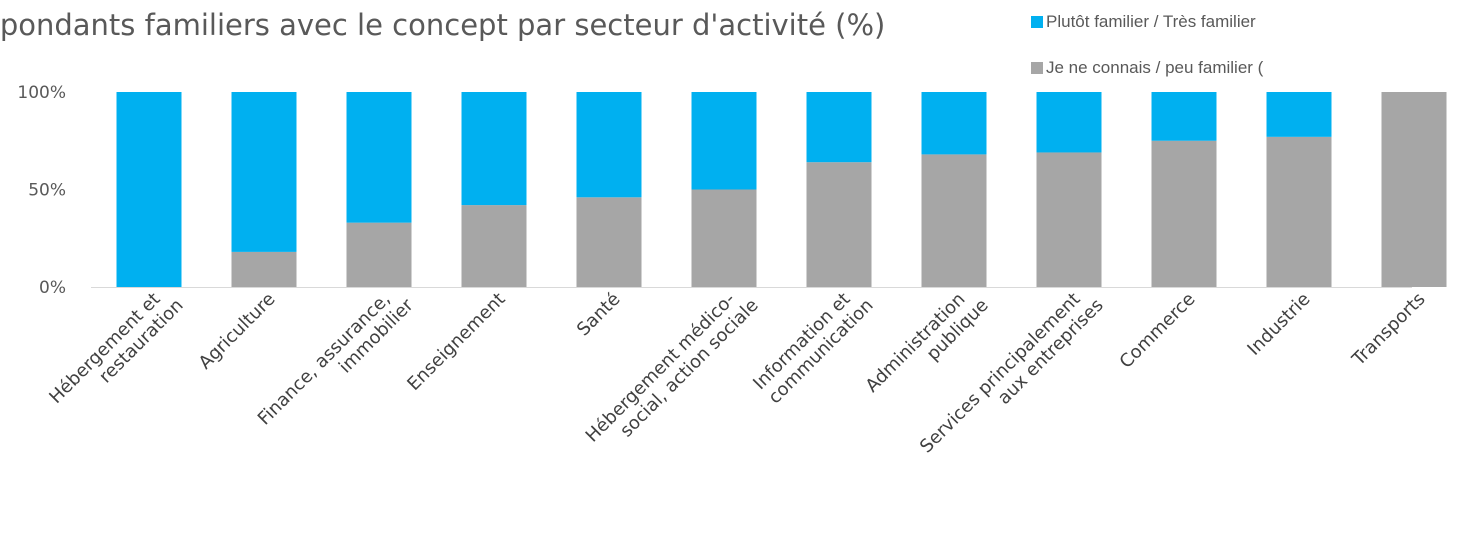 This screenshot has width=1483, height=548. Describe the element at coordinates (52, 288) in the screenshot. I see `y-tick-label: 0%` at that location.